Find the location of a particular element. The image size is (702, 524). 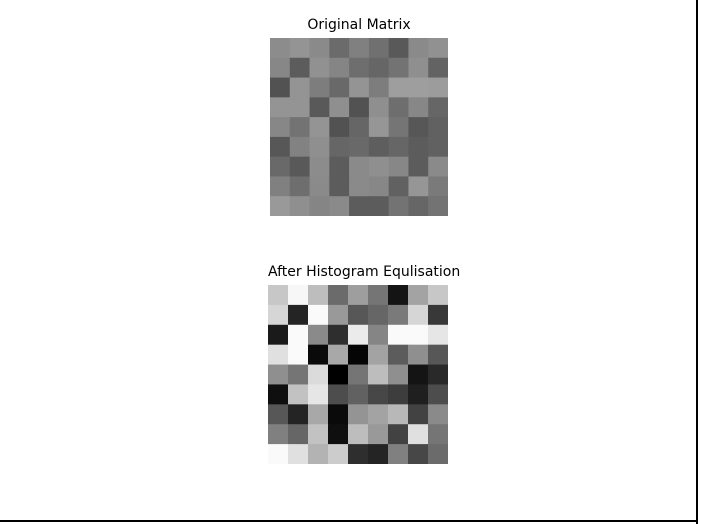

equalised-matrix-title: After Histogram Equlisation is located at coordinates (364, 272).